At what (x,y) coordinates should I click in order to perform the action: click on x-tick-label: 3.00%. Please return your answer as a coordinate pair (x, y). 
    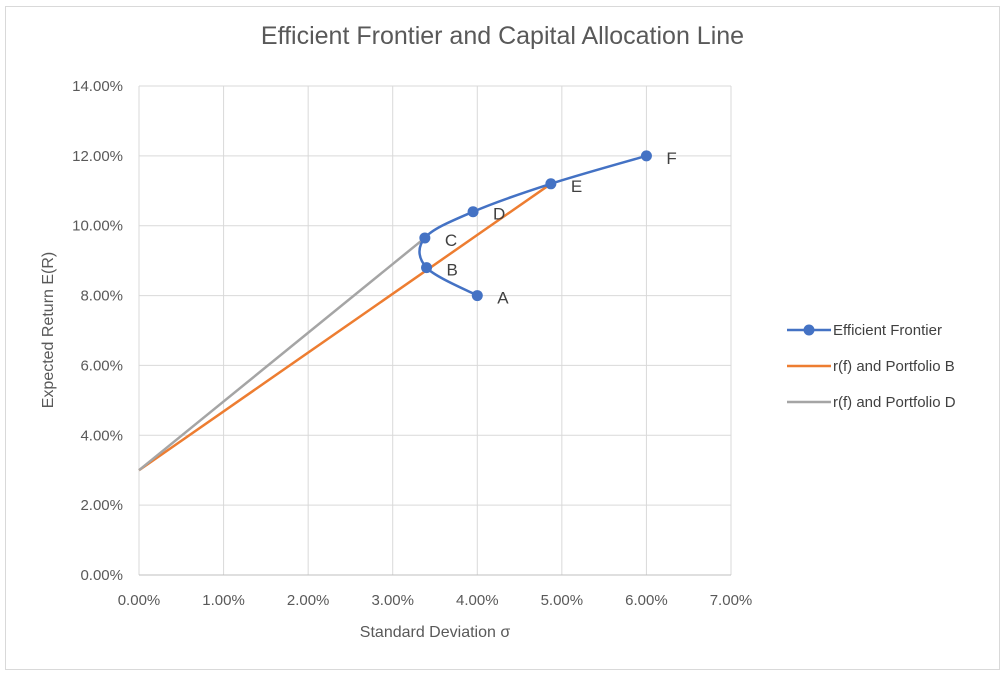
    Looking at the image, I should click on (392, 600).